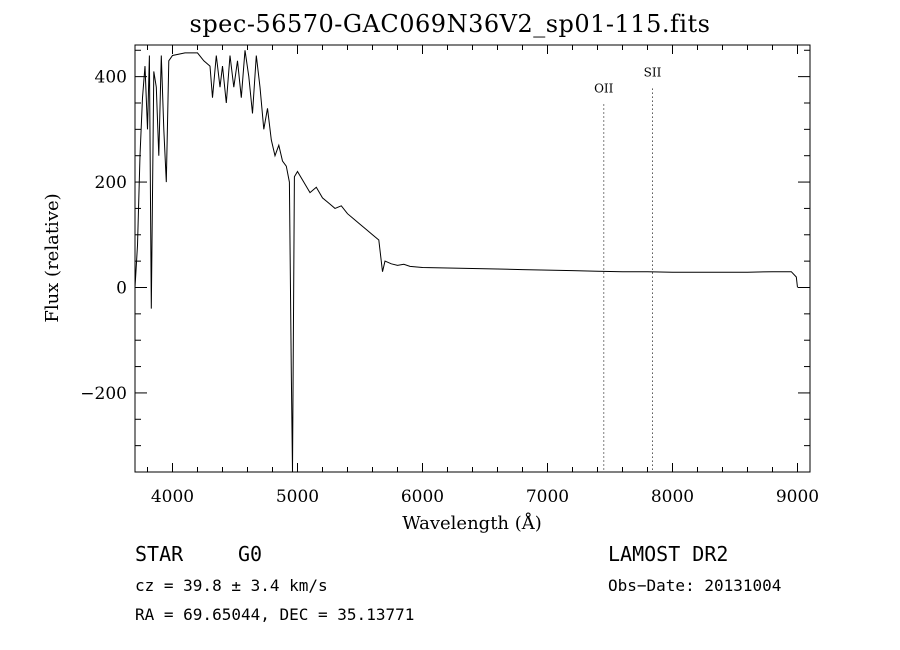  Describe the element at coordinates (297, 497) in the screenshot. I see `x-tick-label: 5000` at that location.